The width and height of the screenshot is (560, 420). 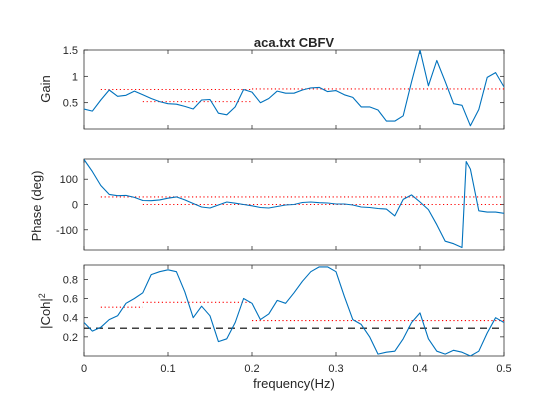 What do you see at coordinates (84, 369) in the screenshot?
I see `coherence-xtick-label: 0` at bounding box center [84, 369].